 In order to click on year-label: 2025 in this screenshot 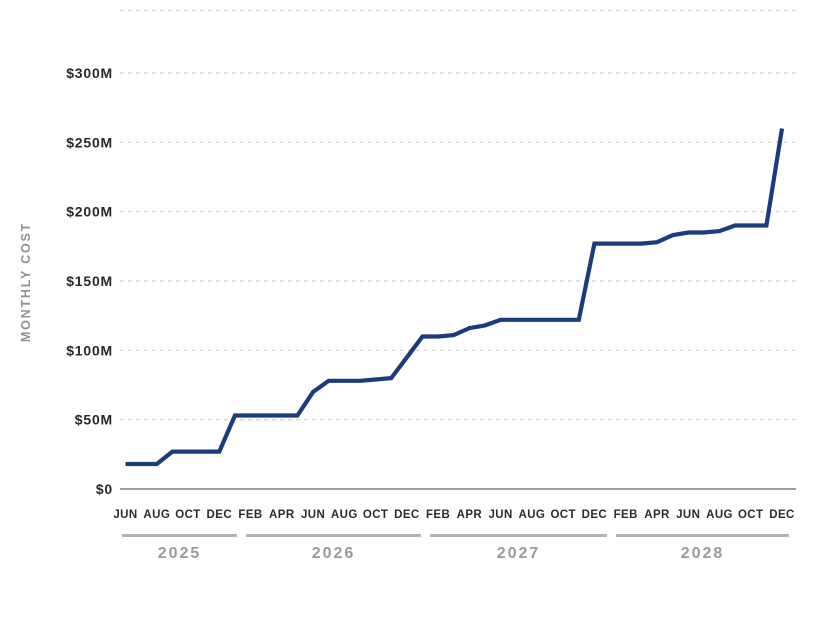, I will do `click(180, 553)`.